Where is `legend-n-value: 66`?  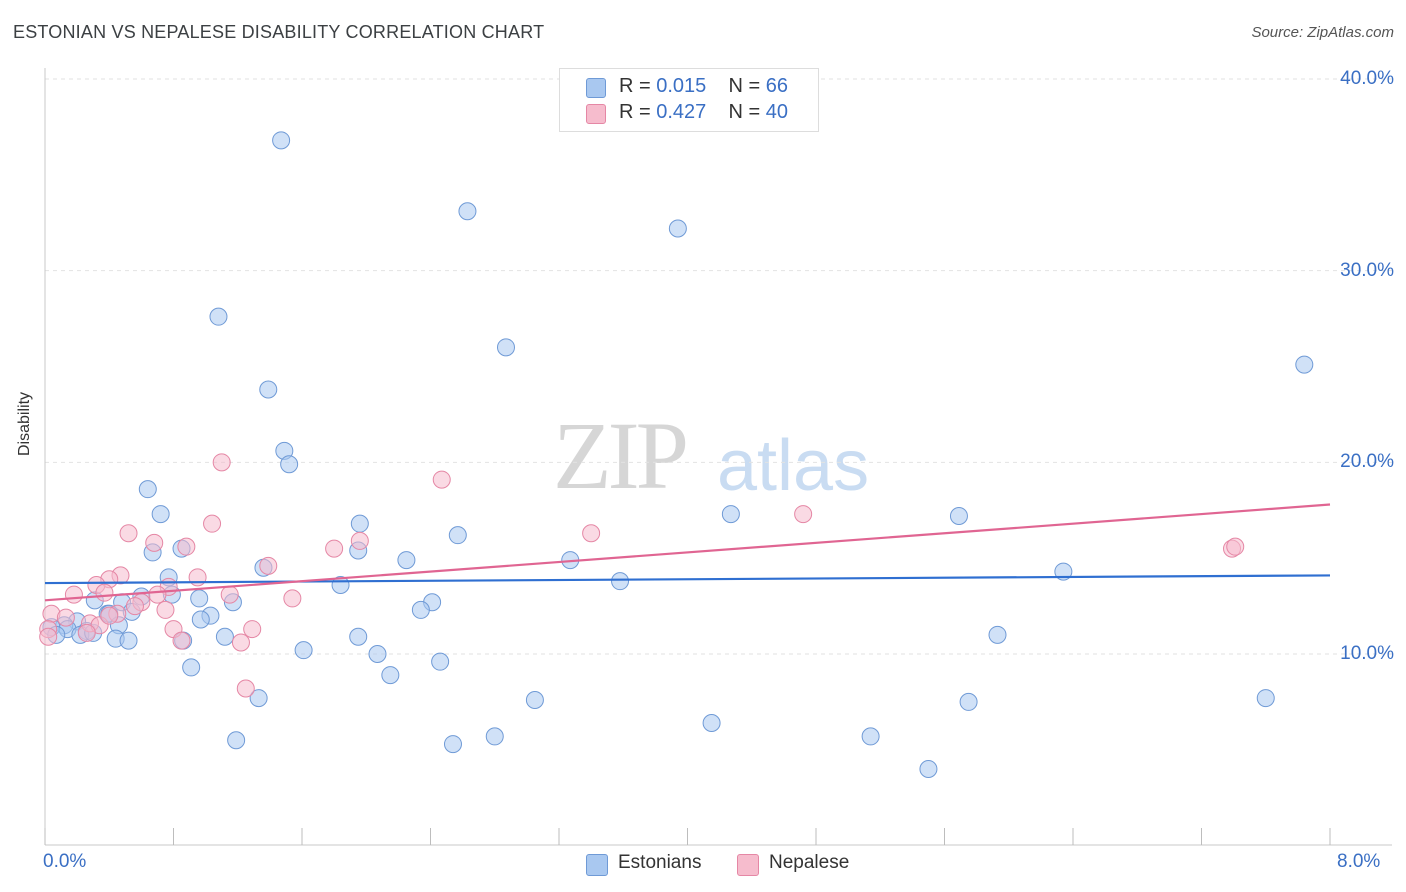
legend-n-value: 66 is located at coordinates (777, 86).